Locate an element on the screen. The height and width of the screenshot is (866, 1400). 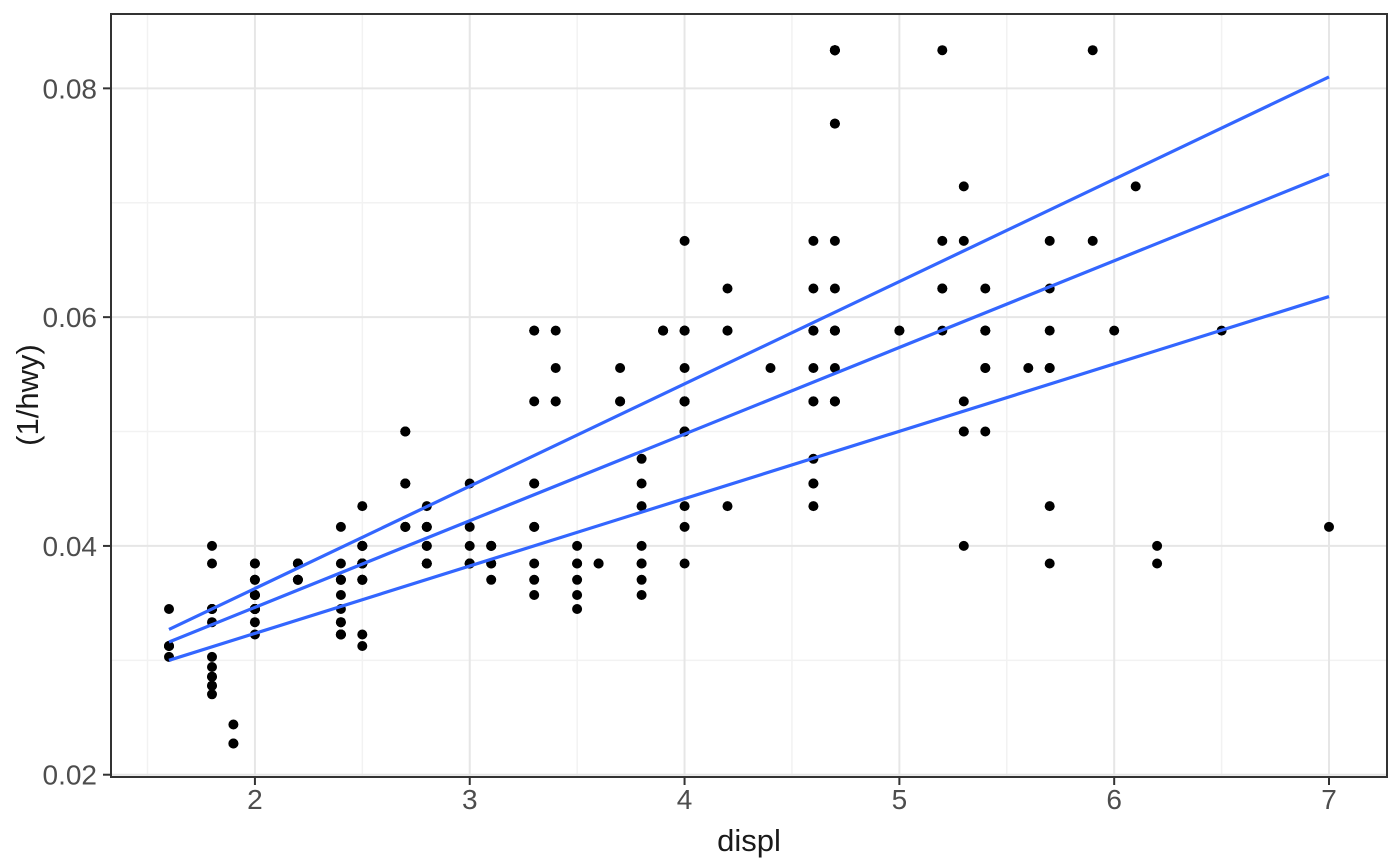
y-tick-label: 0.02 is located at coordinates (70, 775).